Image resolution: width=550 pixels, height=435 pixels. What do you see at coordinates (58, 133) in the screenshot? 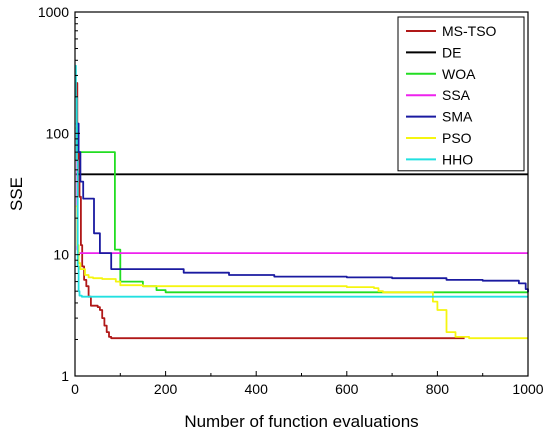
I see `y-tick-label: 100` at bounding box center [58, 133].